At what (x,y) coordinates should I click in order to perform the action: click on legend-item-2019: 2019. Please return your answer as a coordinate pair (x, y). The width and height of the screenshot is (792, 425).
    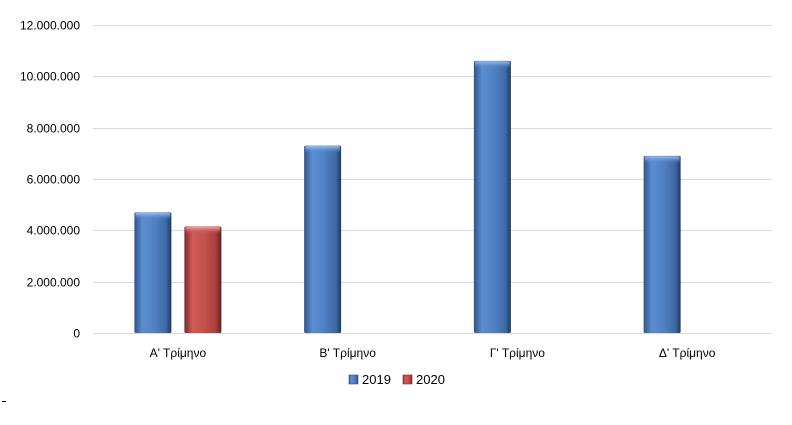
    Looking at the image, I should click on (369, 379).